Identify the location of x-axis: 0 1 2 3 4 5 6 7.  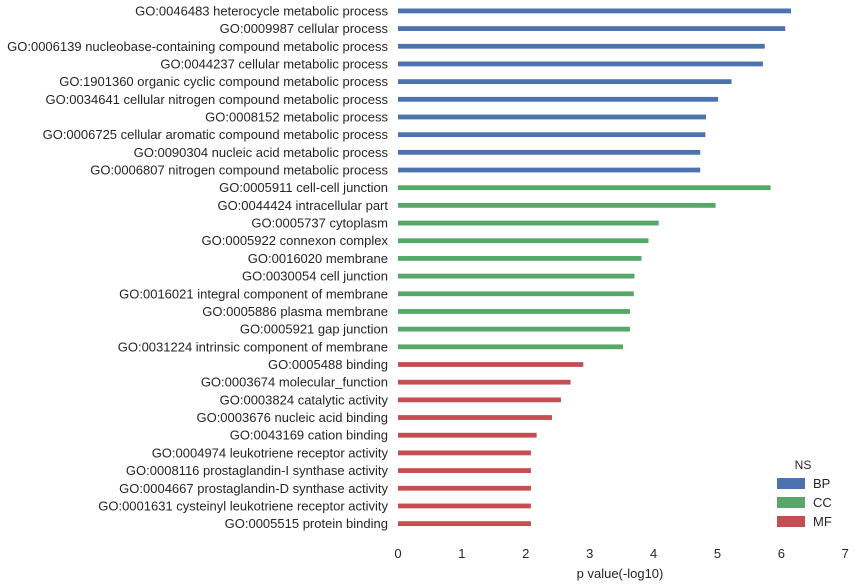
(621, 553).